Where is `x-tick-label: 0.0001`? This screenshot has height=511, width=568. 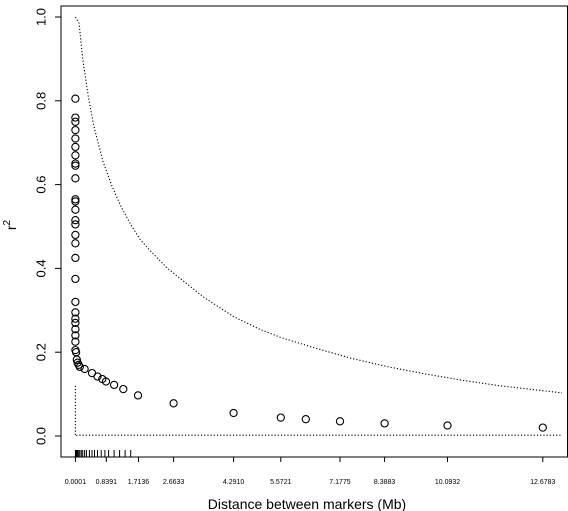
x-tick-label: 0.0001 is located at coordinates (76, 482).